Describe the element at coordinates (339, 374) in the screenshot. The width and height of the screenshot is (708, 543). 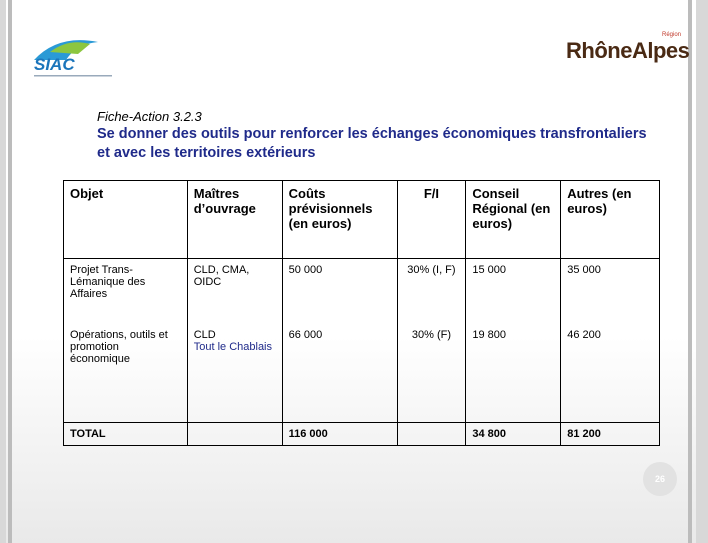
I see `cell: 66 000` at that location.